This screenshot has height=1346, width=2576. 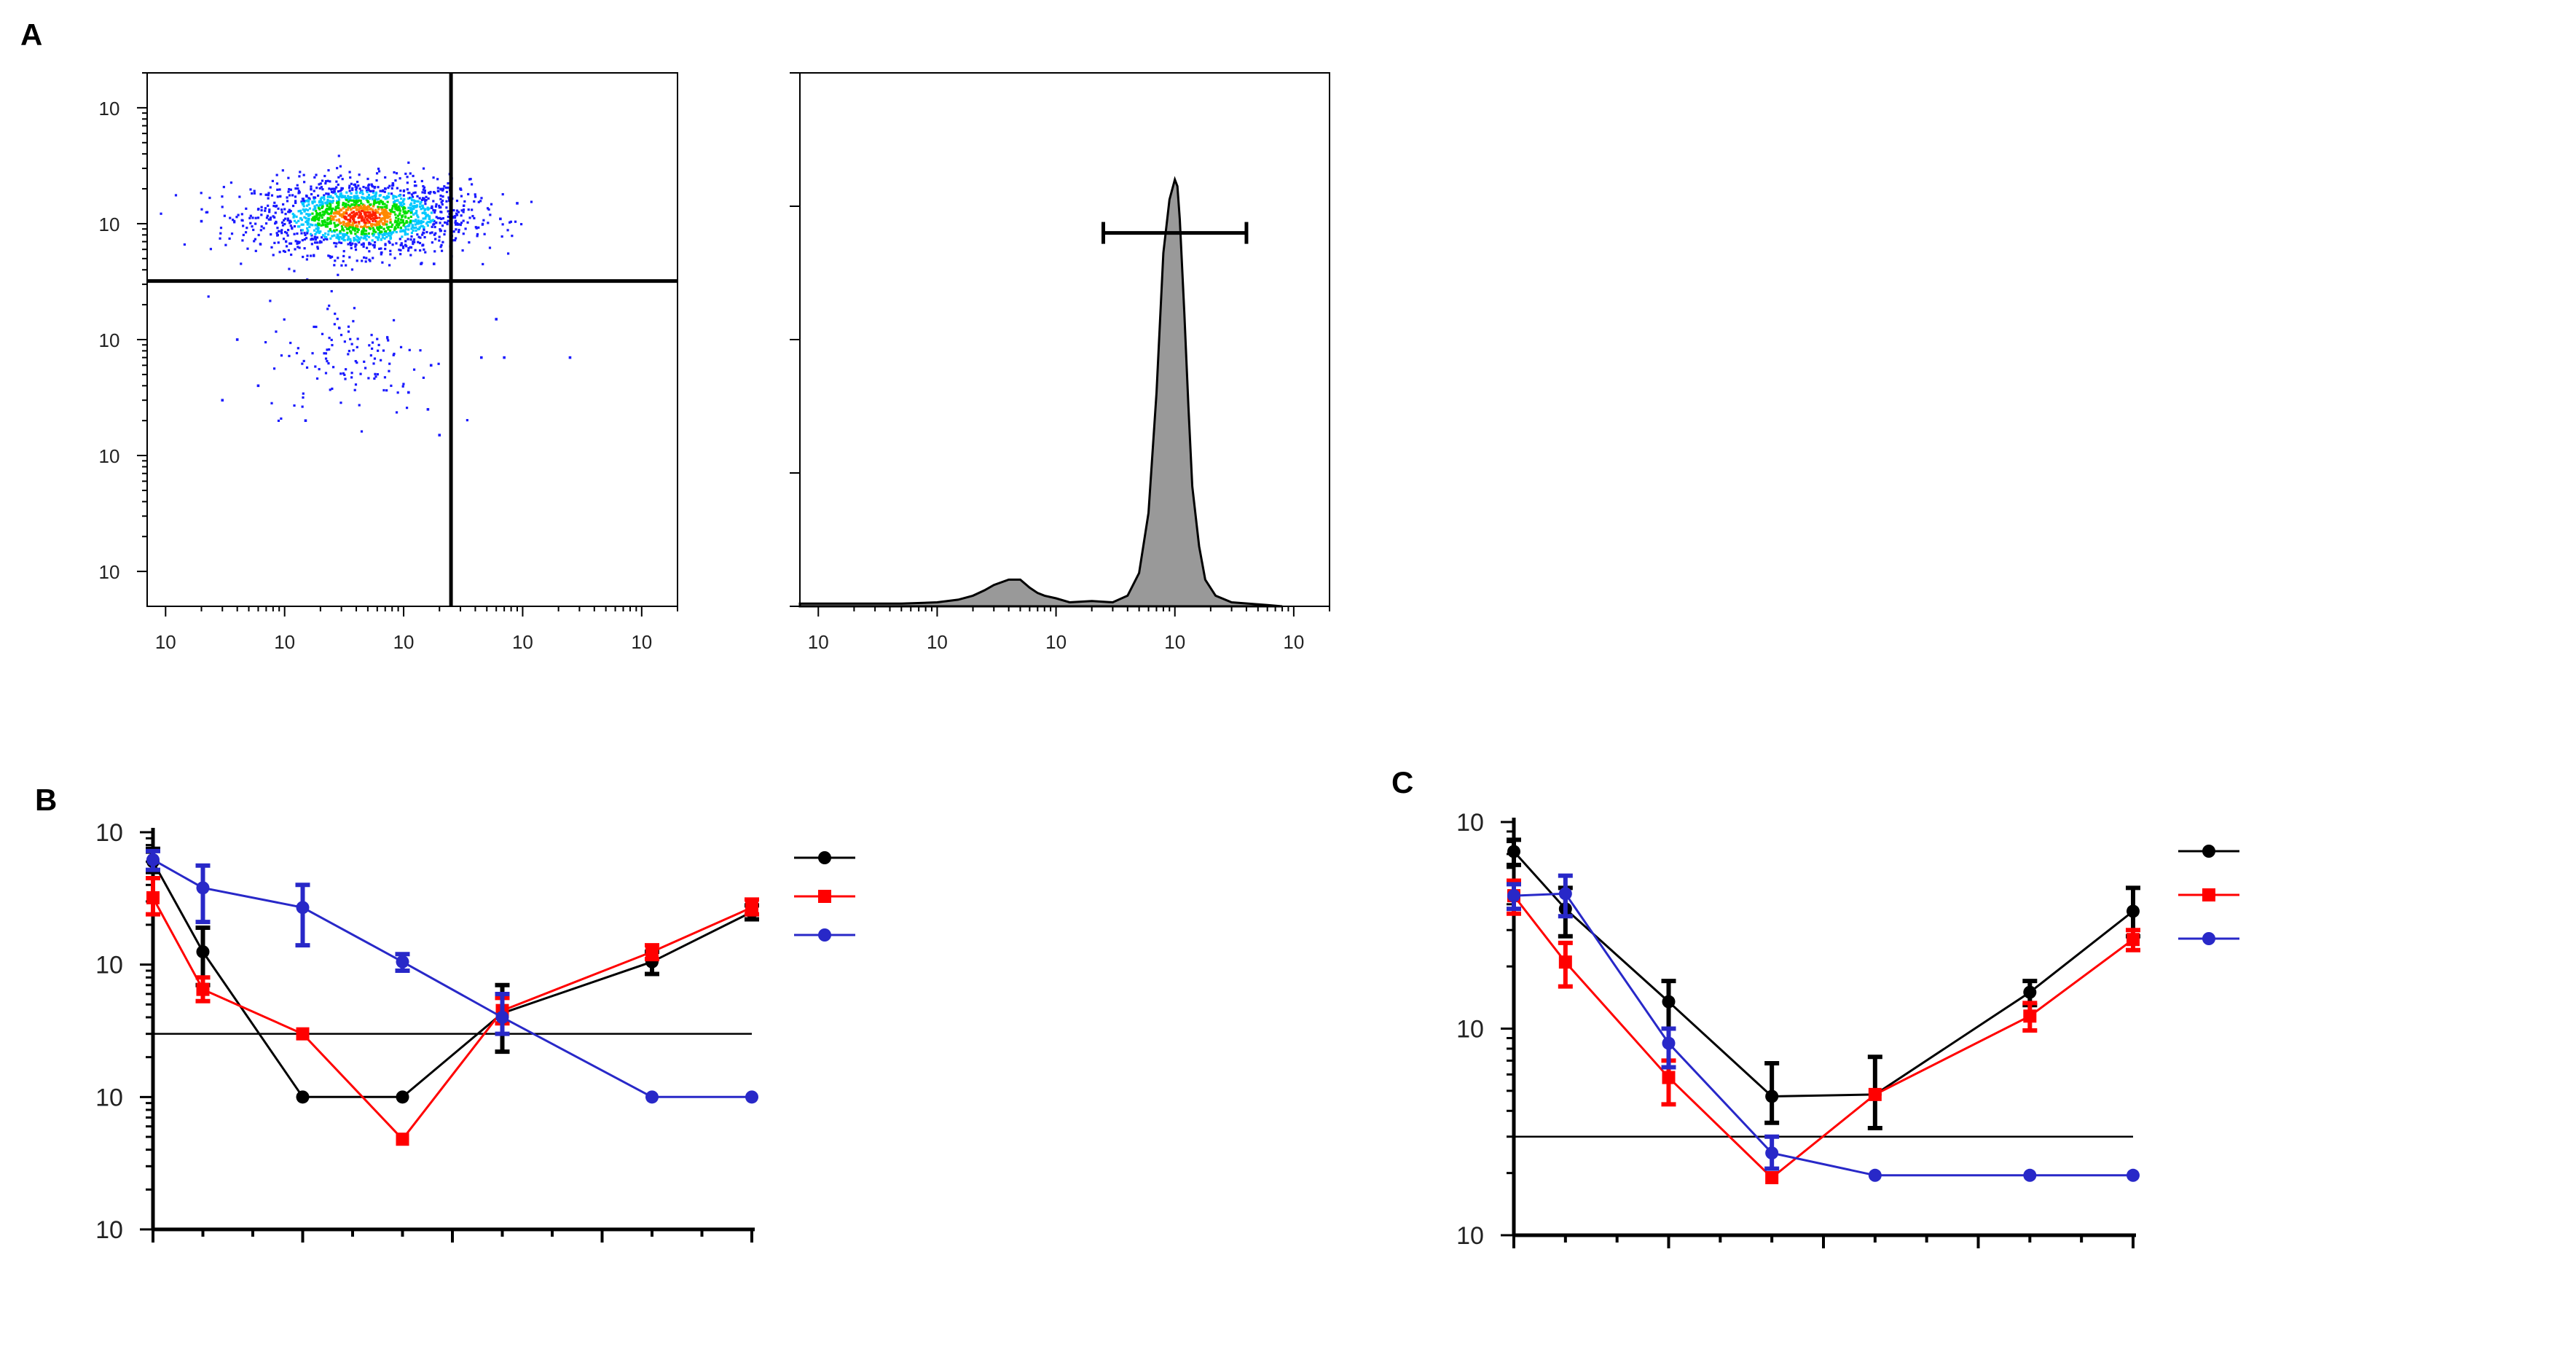 I want to click on legend-swatch-marker, so click(x=824, y=896).